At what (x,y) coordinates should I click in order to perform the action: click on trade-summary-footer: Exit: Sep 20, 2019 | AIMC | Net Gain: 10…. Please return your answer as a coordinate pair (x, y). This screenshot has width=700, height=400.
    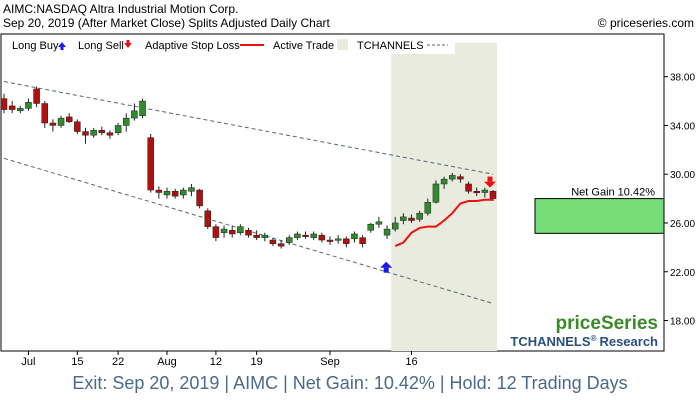
    Looking at the image, I should click on (350, 383).